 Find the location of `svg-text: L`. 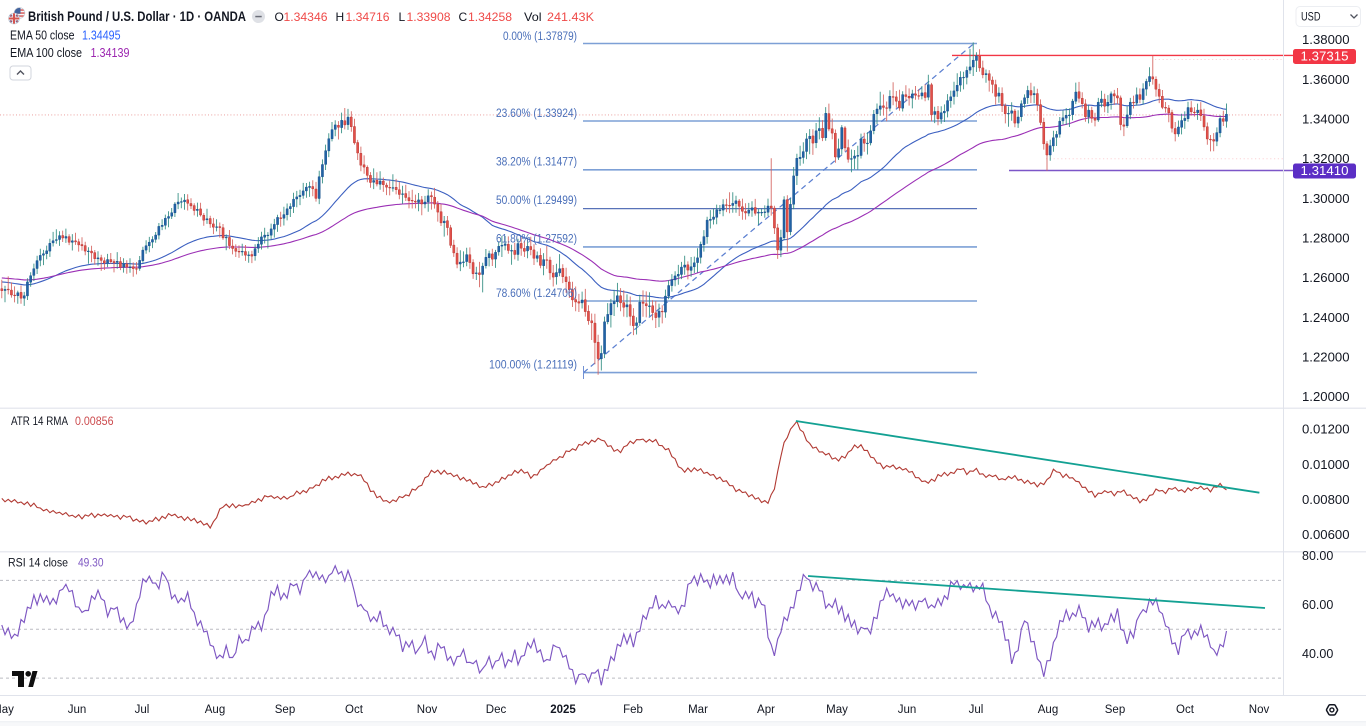

svg-text: L is located at coordinates (402, 17).